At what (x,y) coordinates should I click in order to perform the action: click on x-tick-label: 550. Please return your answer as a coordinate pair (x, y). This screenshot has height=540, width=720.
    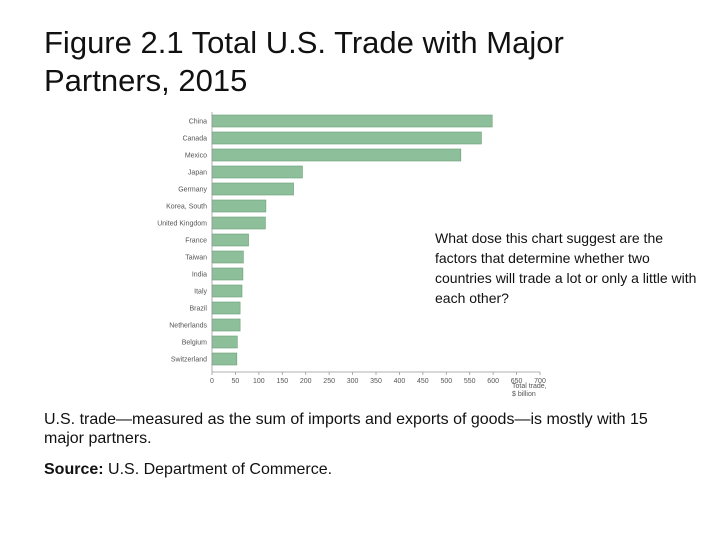
    Looking at the image, I should click on (470, 381).